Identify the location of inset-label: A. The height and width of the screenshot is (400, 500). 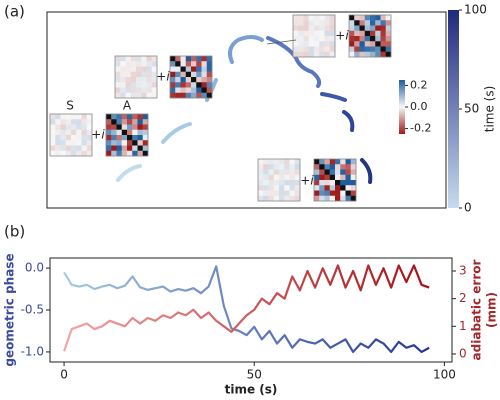
(127, 106).